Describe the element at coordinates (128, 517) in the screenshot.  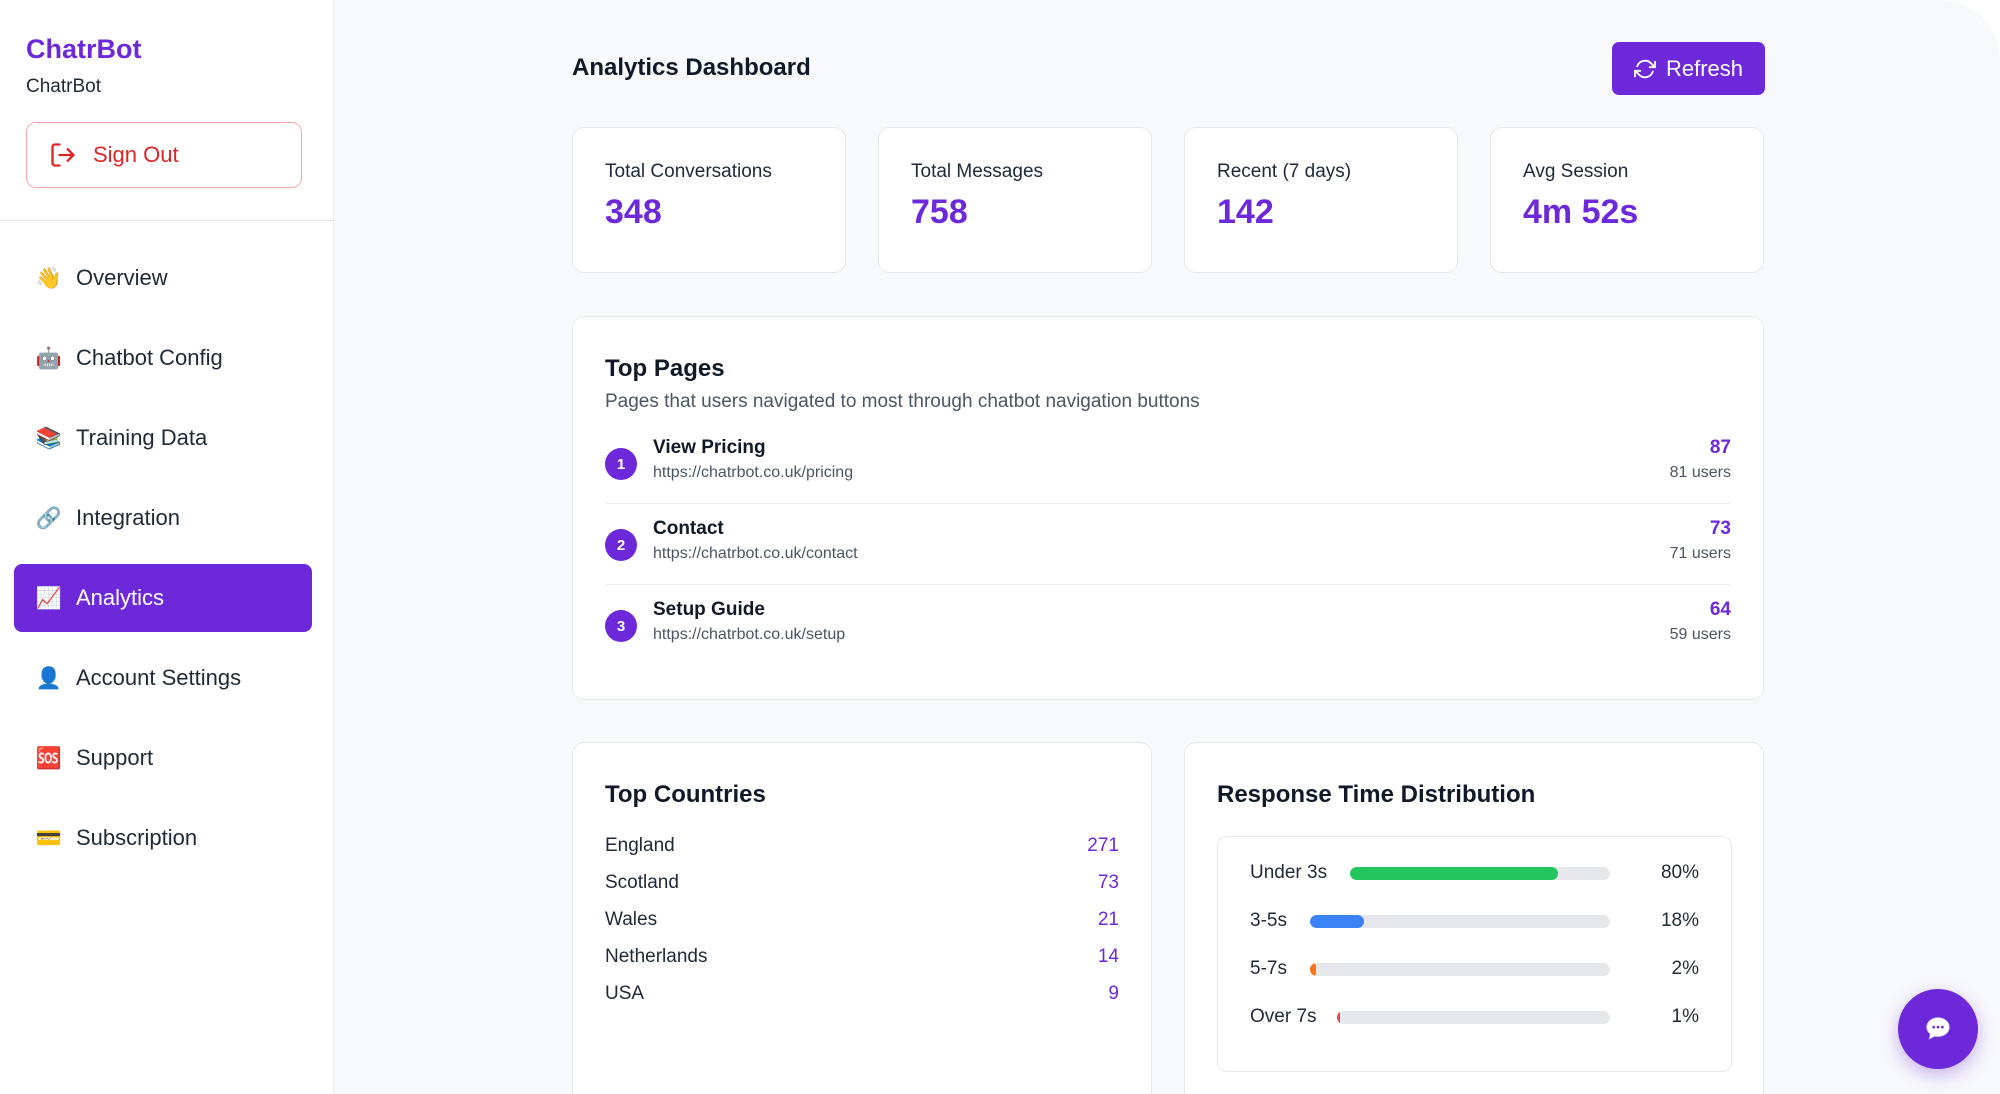
I see `sidebar-item-label: Integration` at that location.